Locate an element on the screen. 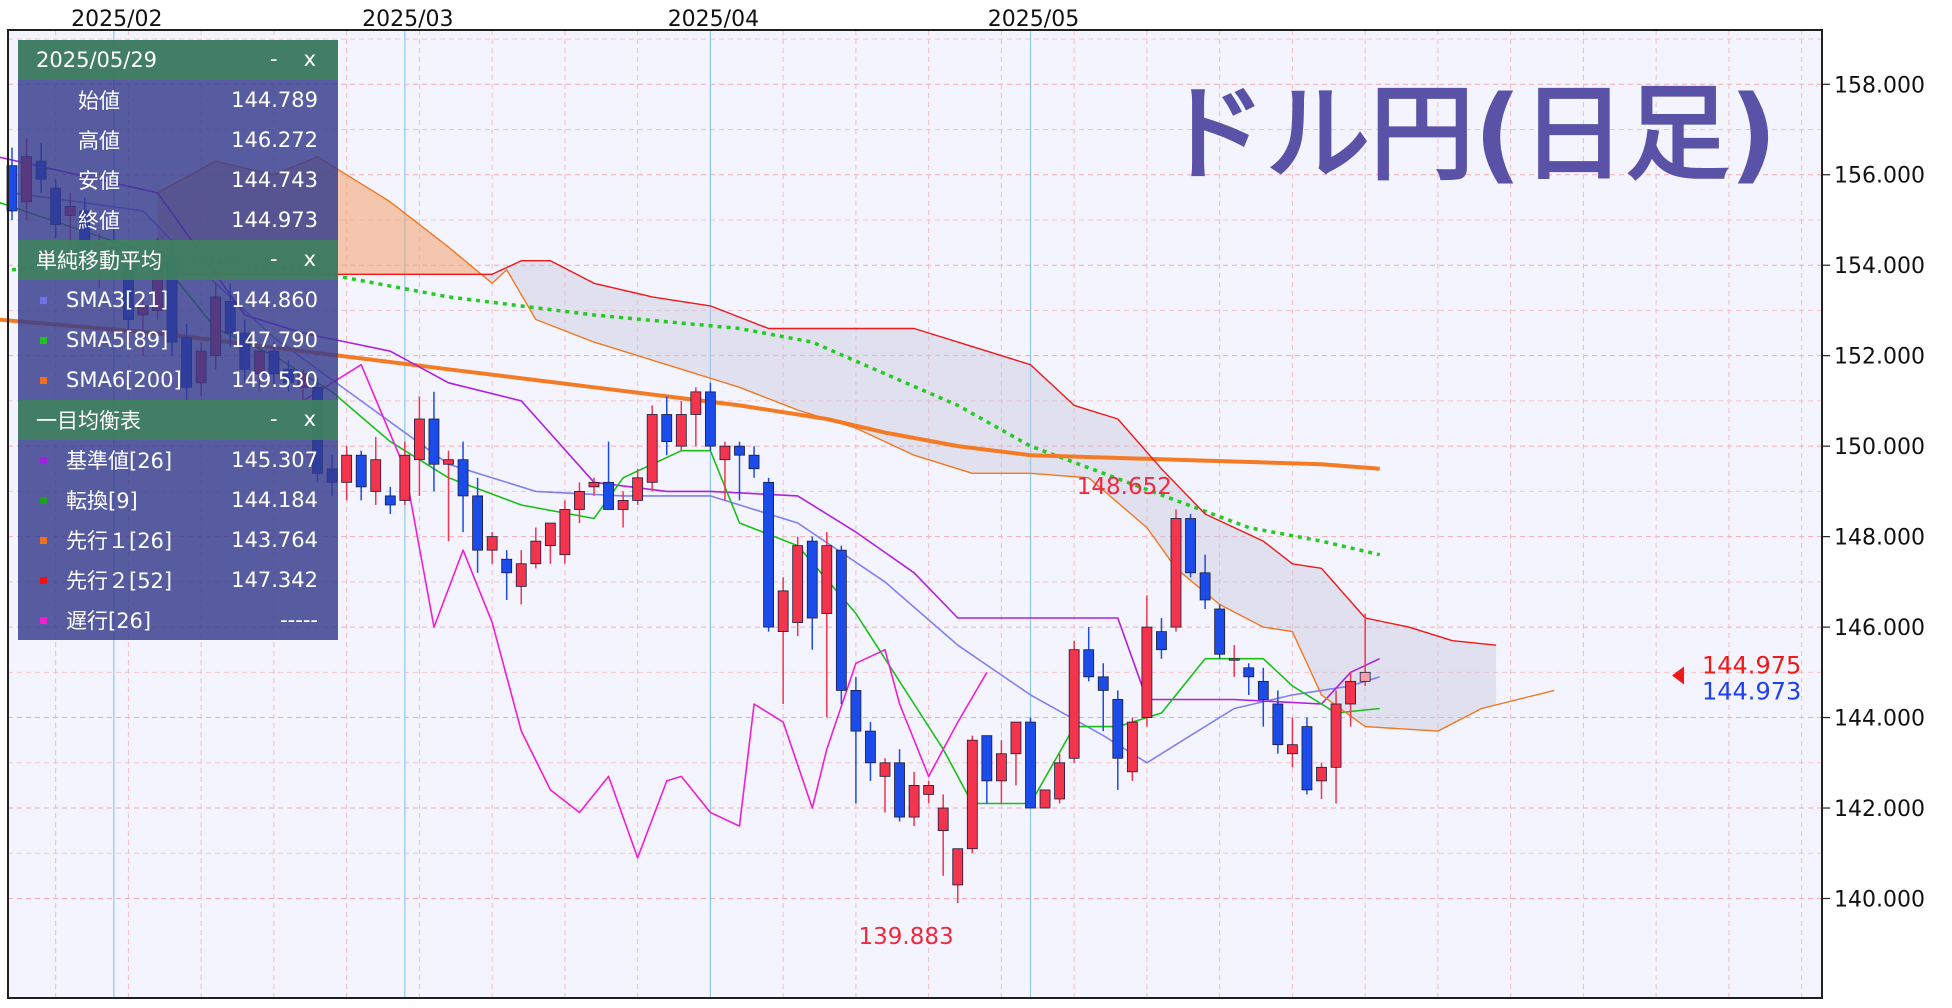  last-price-marker is located at coordinates (1678, 675).